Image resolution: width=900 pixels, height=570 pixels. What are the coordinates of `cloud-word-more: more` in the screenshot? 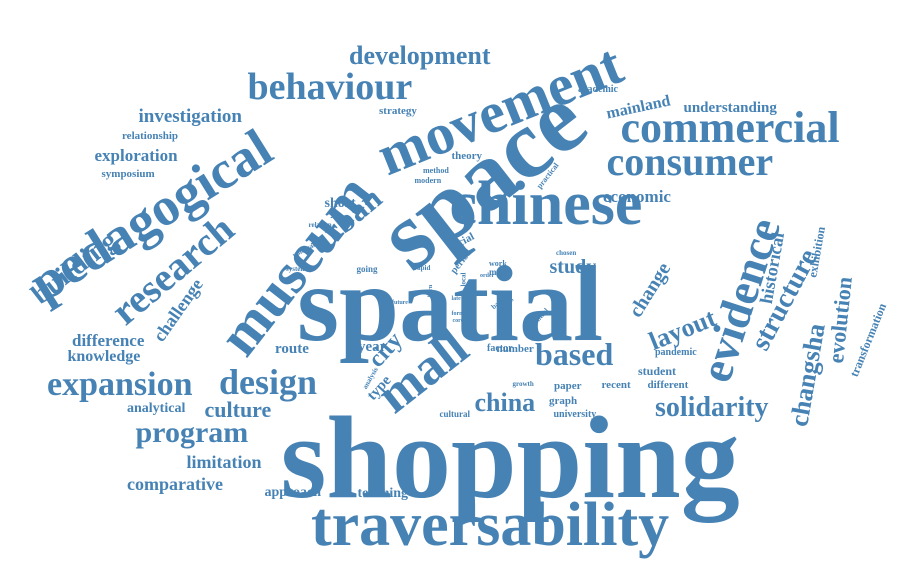 It's located at (499, 271).